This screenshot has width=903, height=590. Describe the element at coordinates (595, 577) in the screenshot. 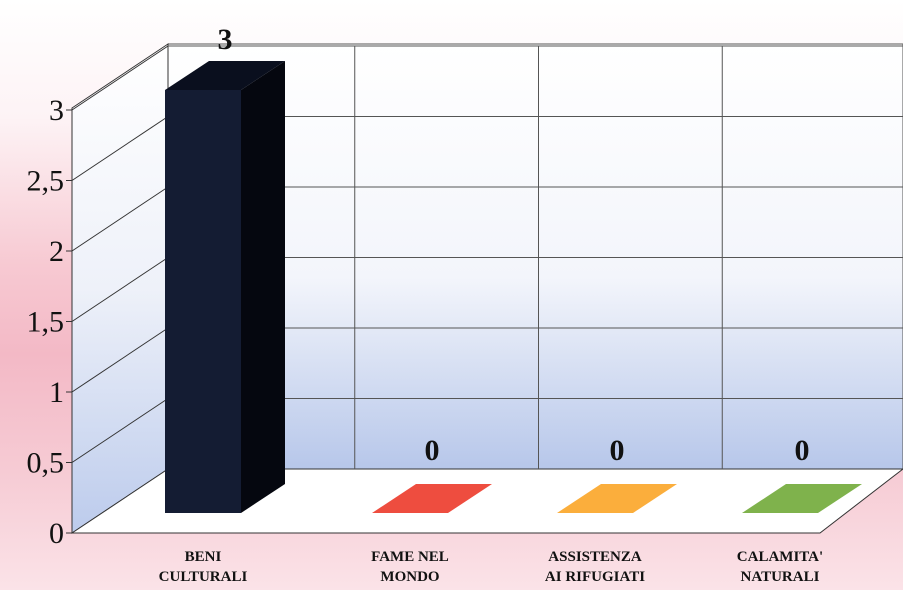

I see `category-label-line: AI RIFUGIATI` at that location.